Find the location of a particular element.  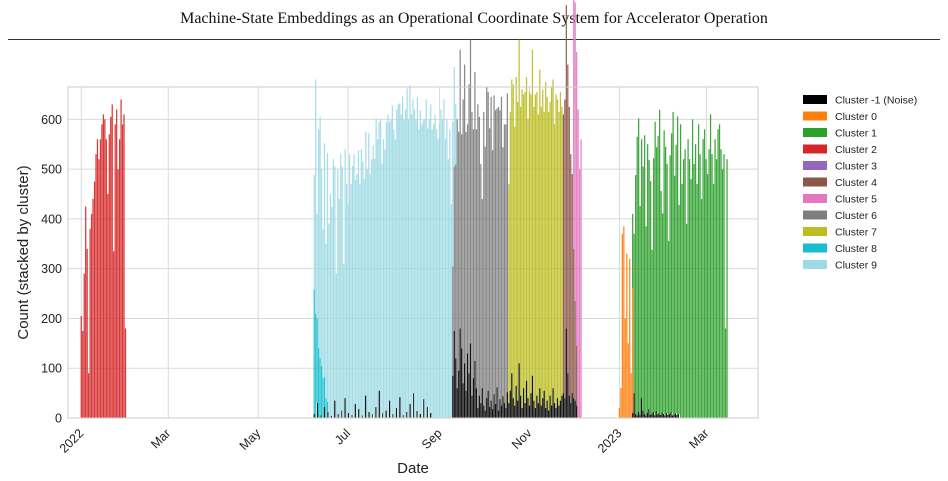

y-tick-label: 400 is located at coordinates (51, 219).